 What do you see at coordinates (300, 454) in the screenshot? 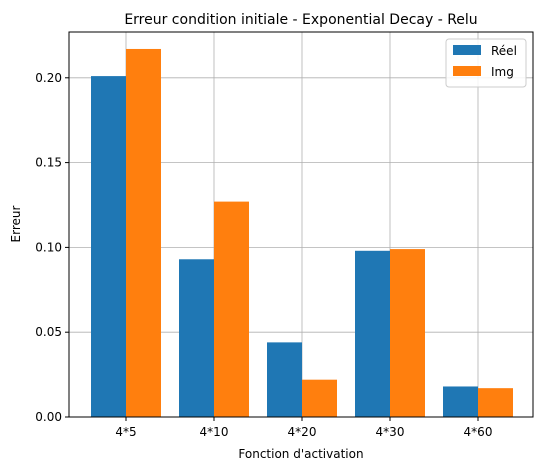
I see `x-axis-label: Fonction d'activation` at bounding box center [300, 454].